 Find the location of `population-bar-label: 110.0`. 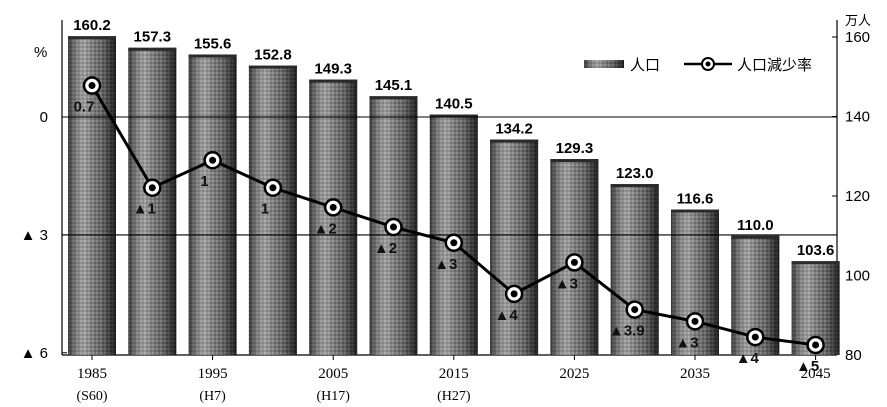

population-bar-label: 110.0 is located at coordinates (755, 225).